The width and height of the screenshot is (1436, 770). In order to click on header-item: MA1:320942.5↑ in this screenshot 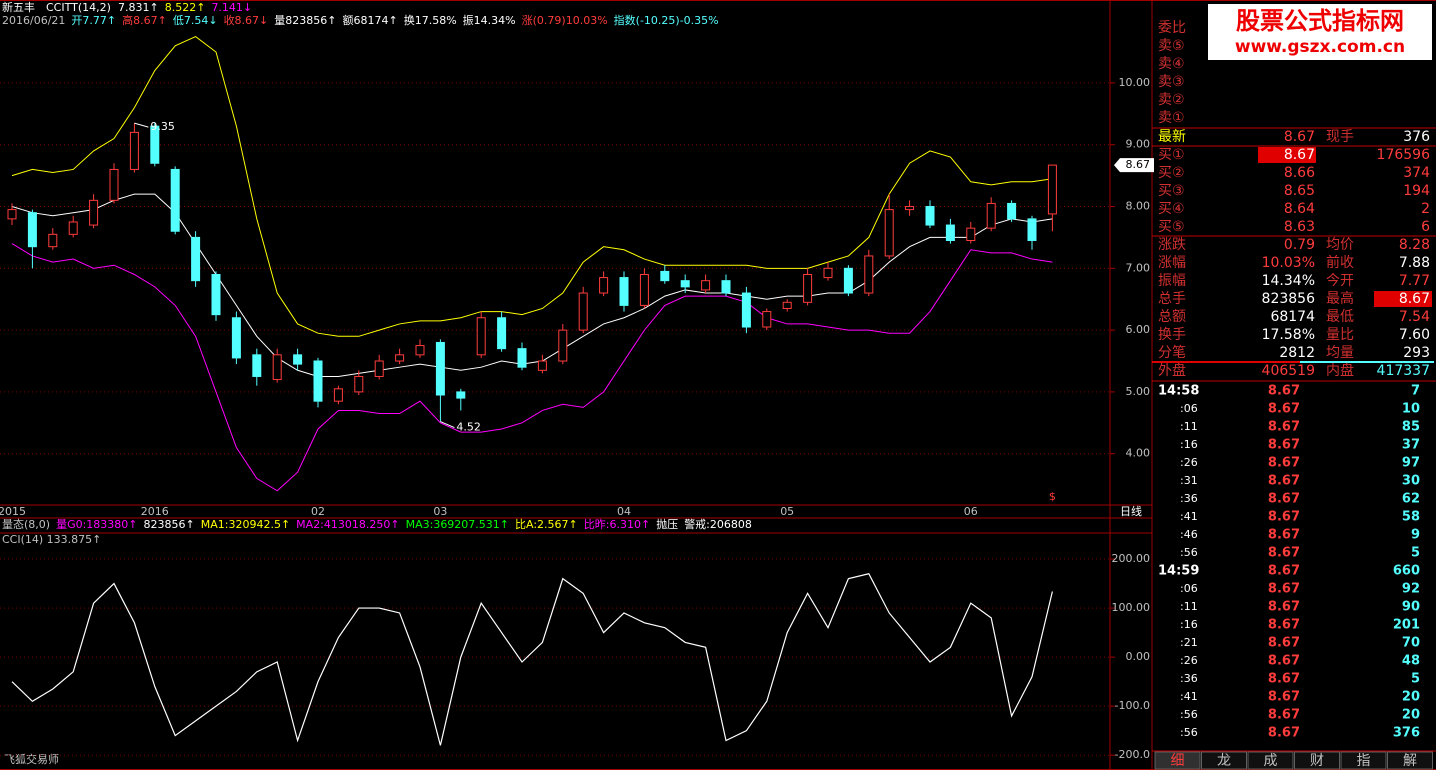, I will do `click(245, 524)`.